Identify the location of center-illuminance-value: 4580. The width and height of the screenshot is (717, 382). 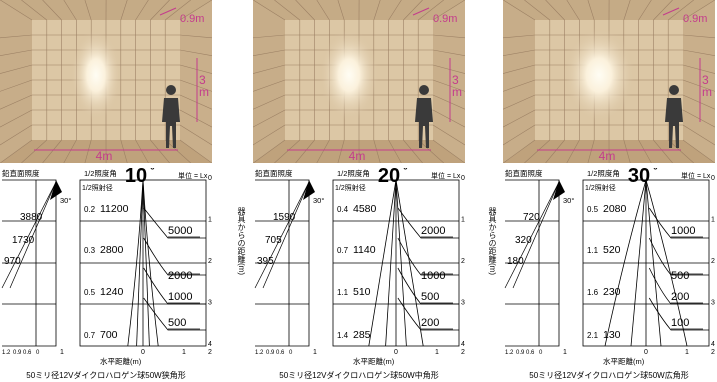
(365, 209).